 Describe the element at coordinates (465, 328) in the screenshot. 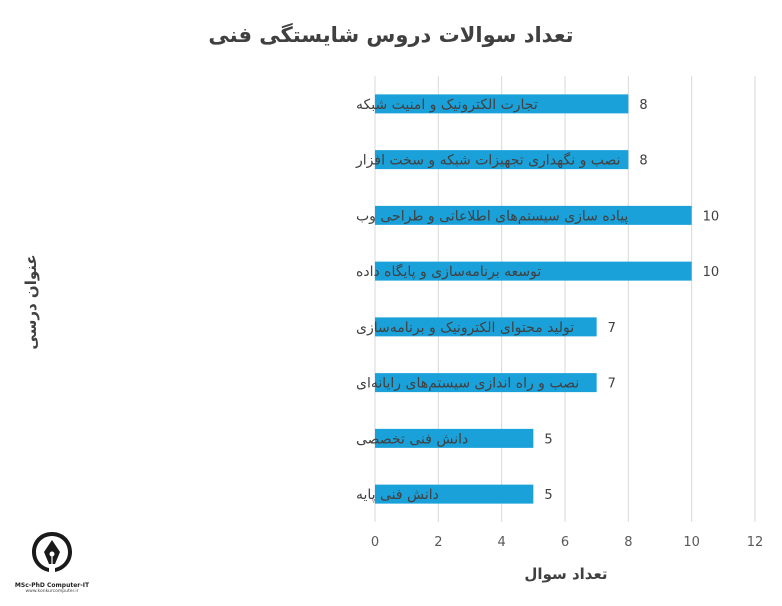

I see `category-label: تولید محتوای الکترونیک و برنامه‌سازی` at that location.